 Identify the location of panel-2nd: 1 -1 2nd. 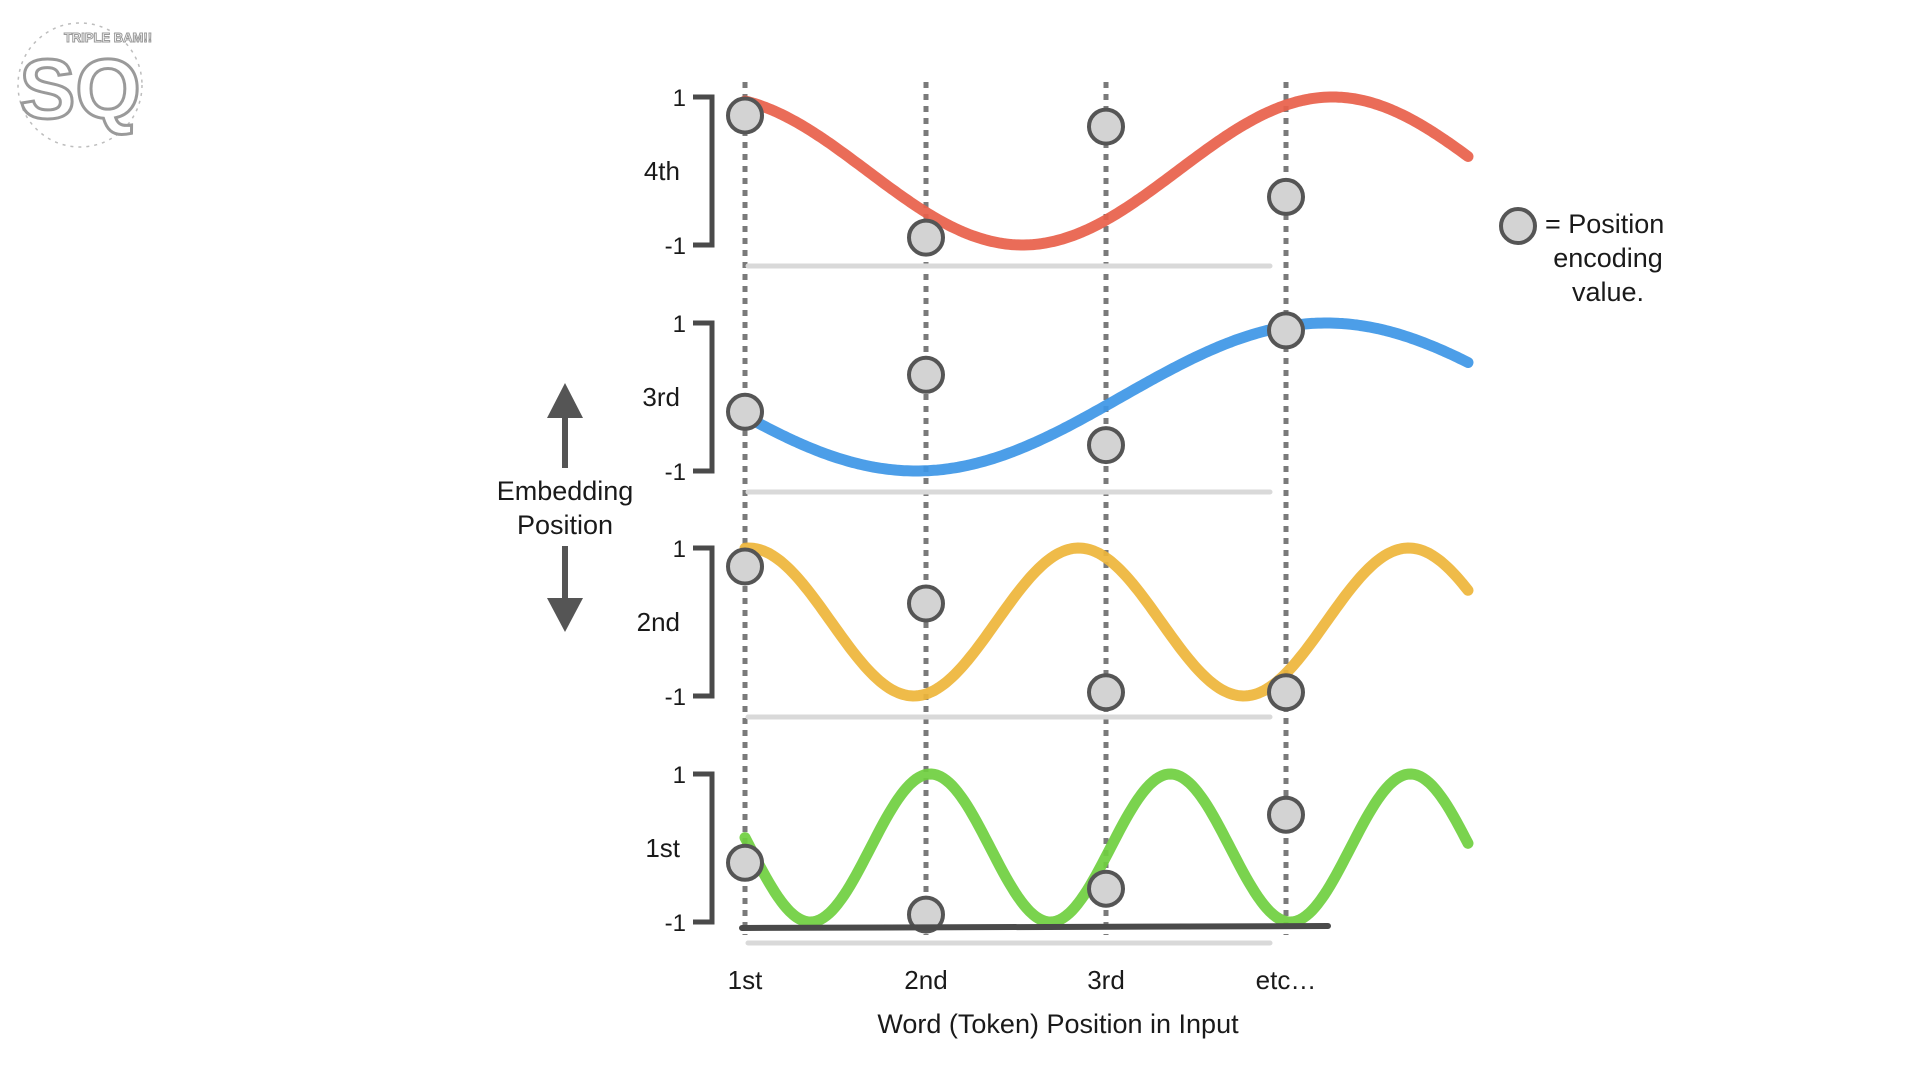
(1055, 628).